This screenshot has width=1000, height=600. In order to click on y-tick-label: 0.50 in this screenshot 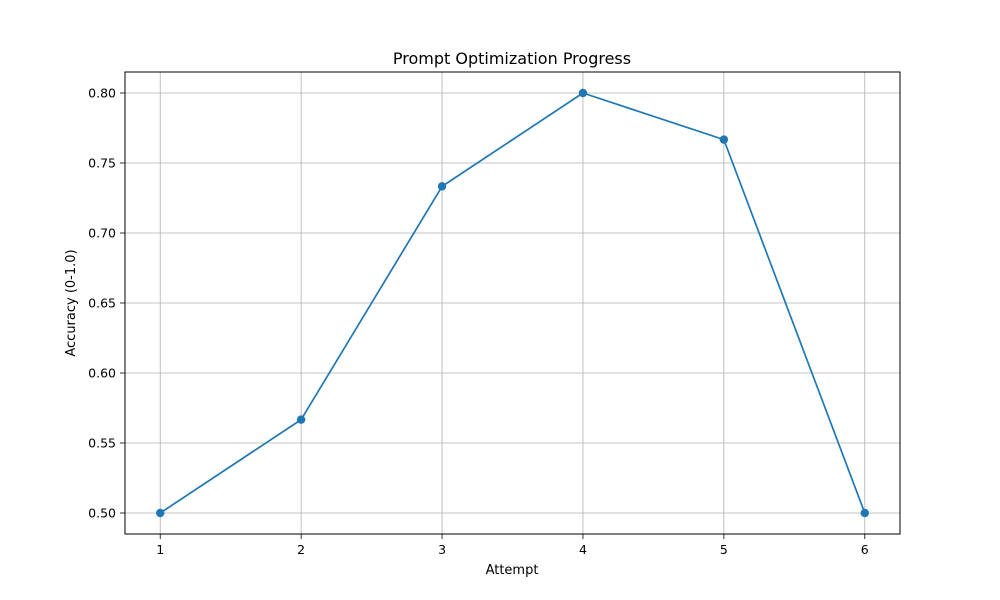, I will do `click(102, 513)`.